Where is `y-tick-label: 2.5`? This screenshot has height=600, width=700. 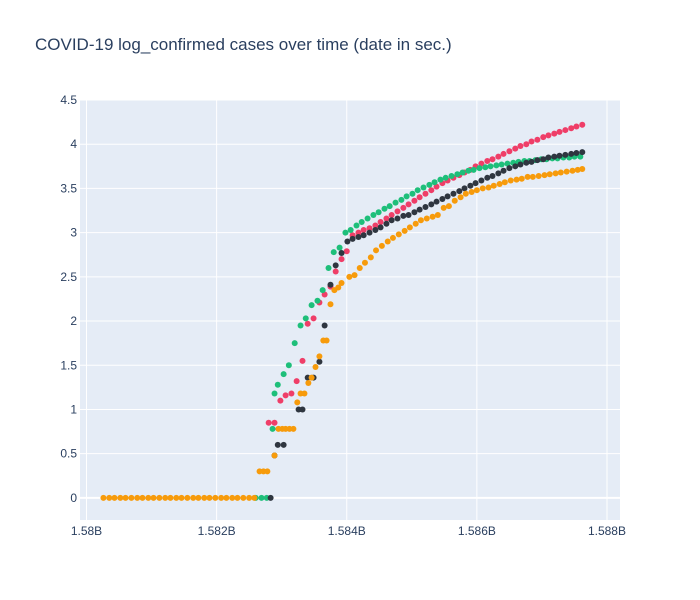
y-tick-label: 2.5 is located at coordinates (68, 277).